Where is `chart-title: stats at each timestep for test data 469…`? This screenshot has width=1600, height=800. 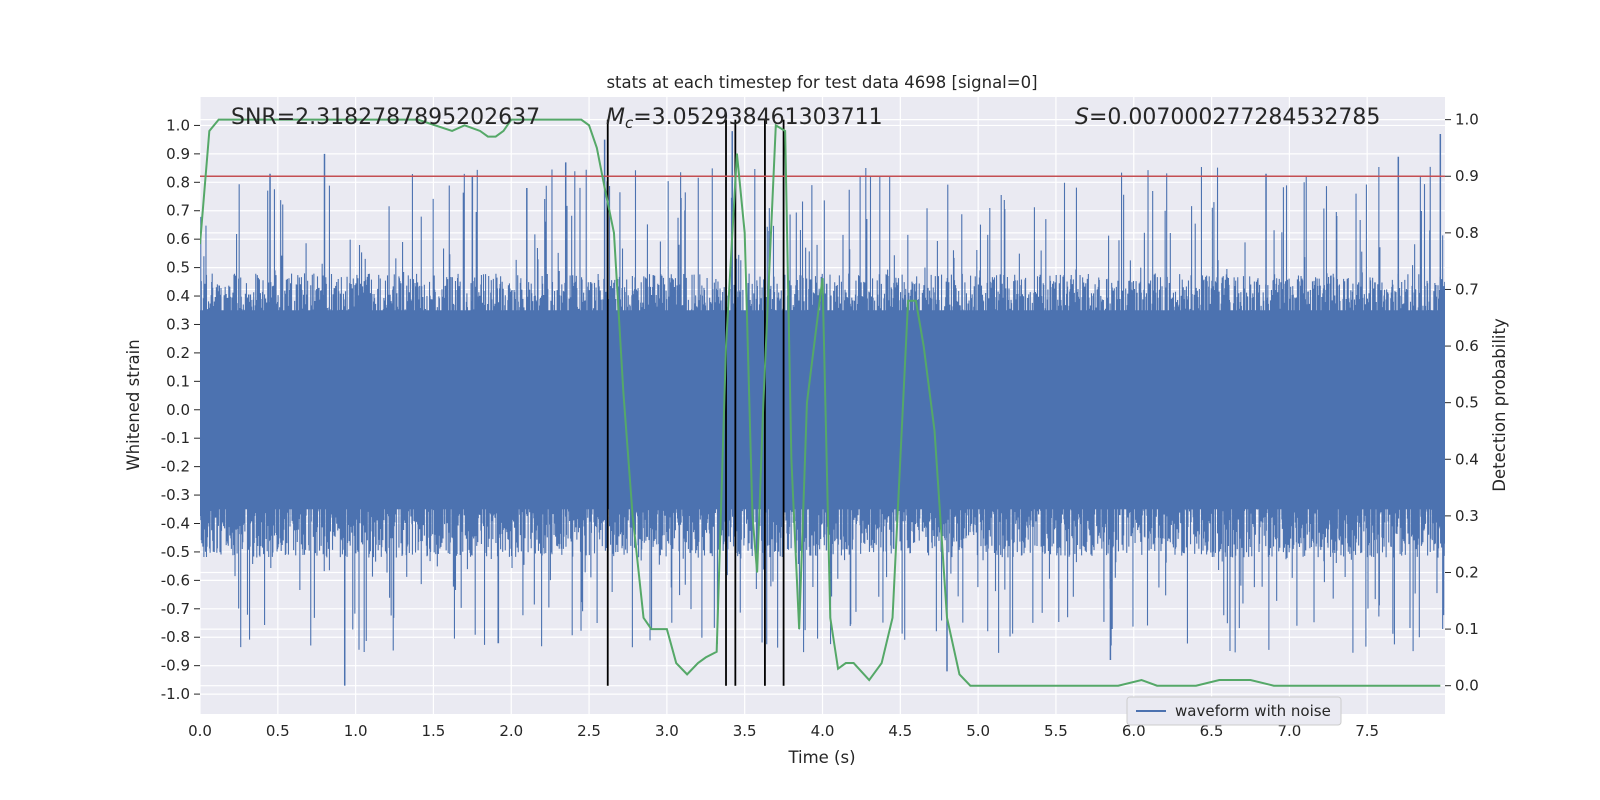
chart-title: stats at each timestep for test data 469… is located at coordinates (821, 82).